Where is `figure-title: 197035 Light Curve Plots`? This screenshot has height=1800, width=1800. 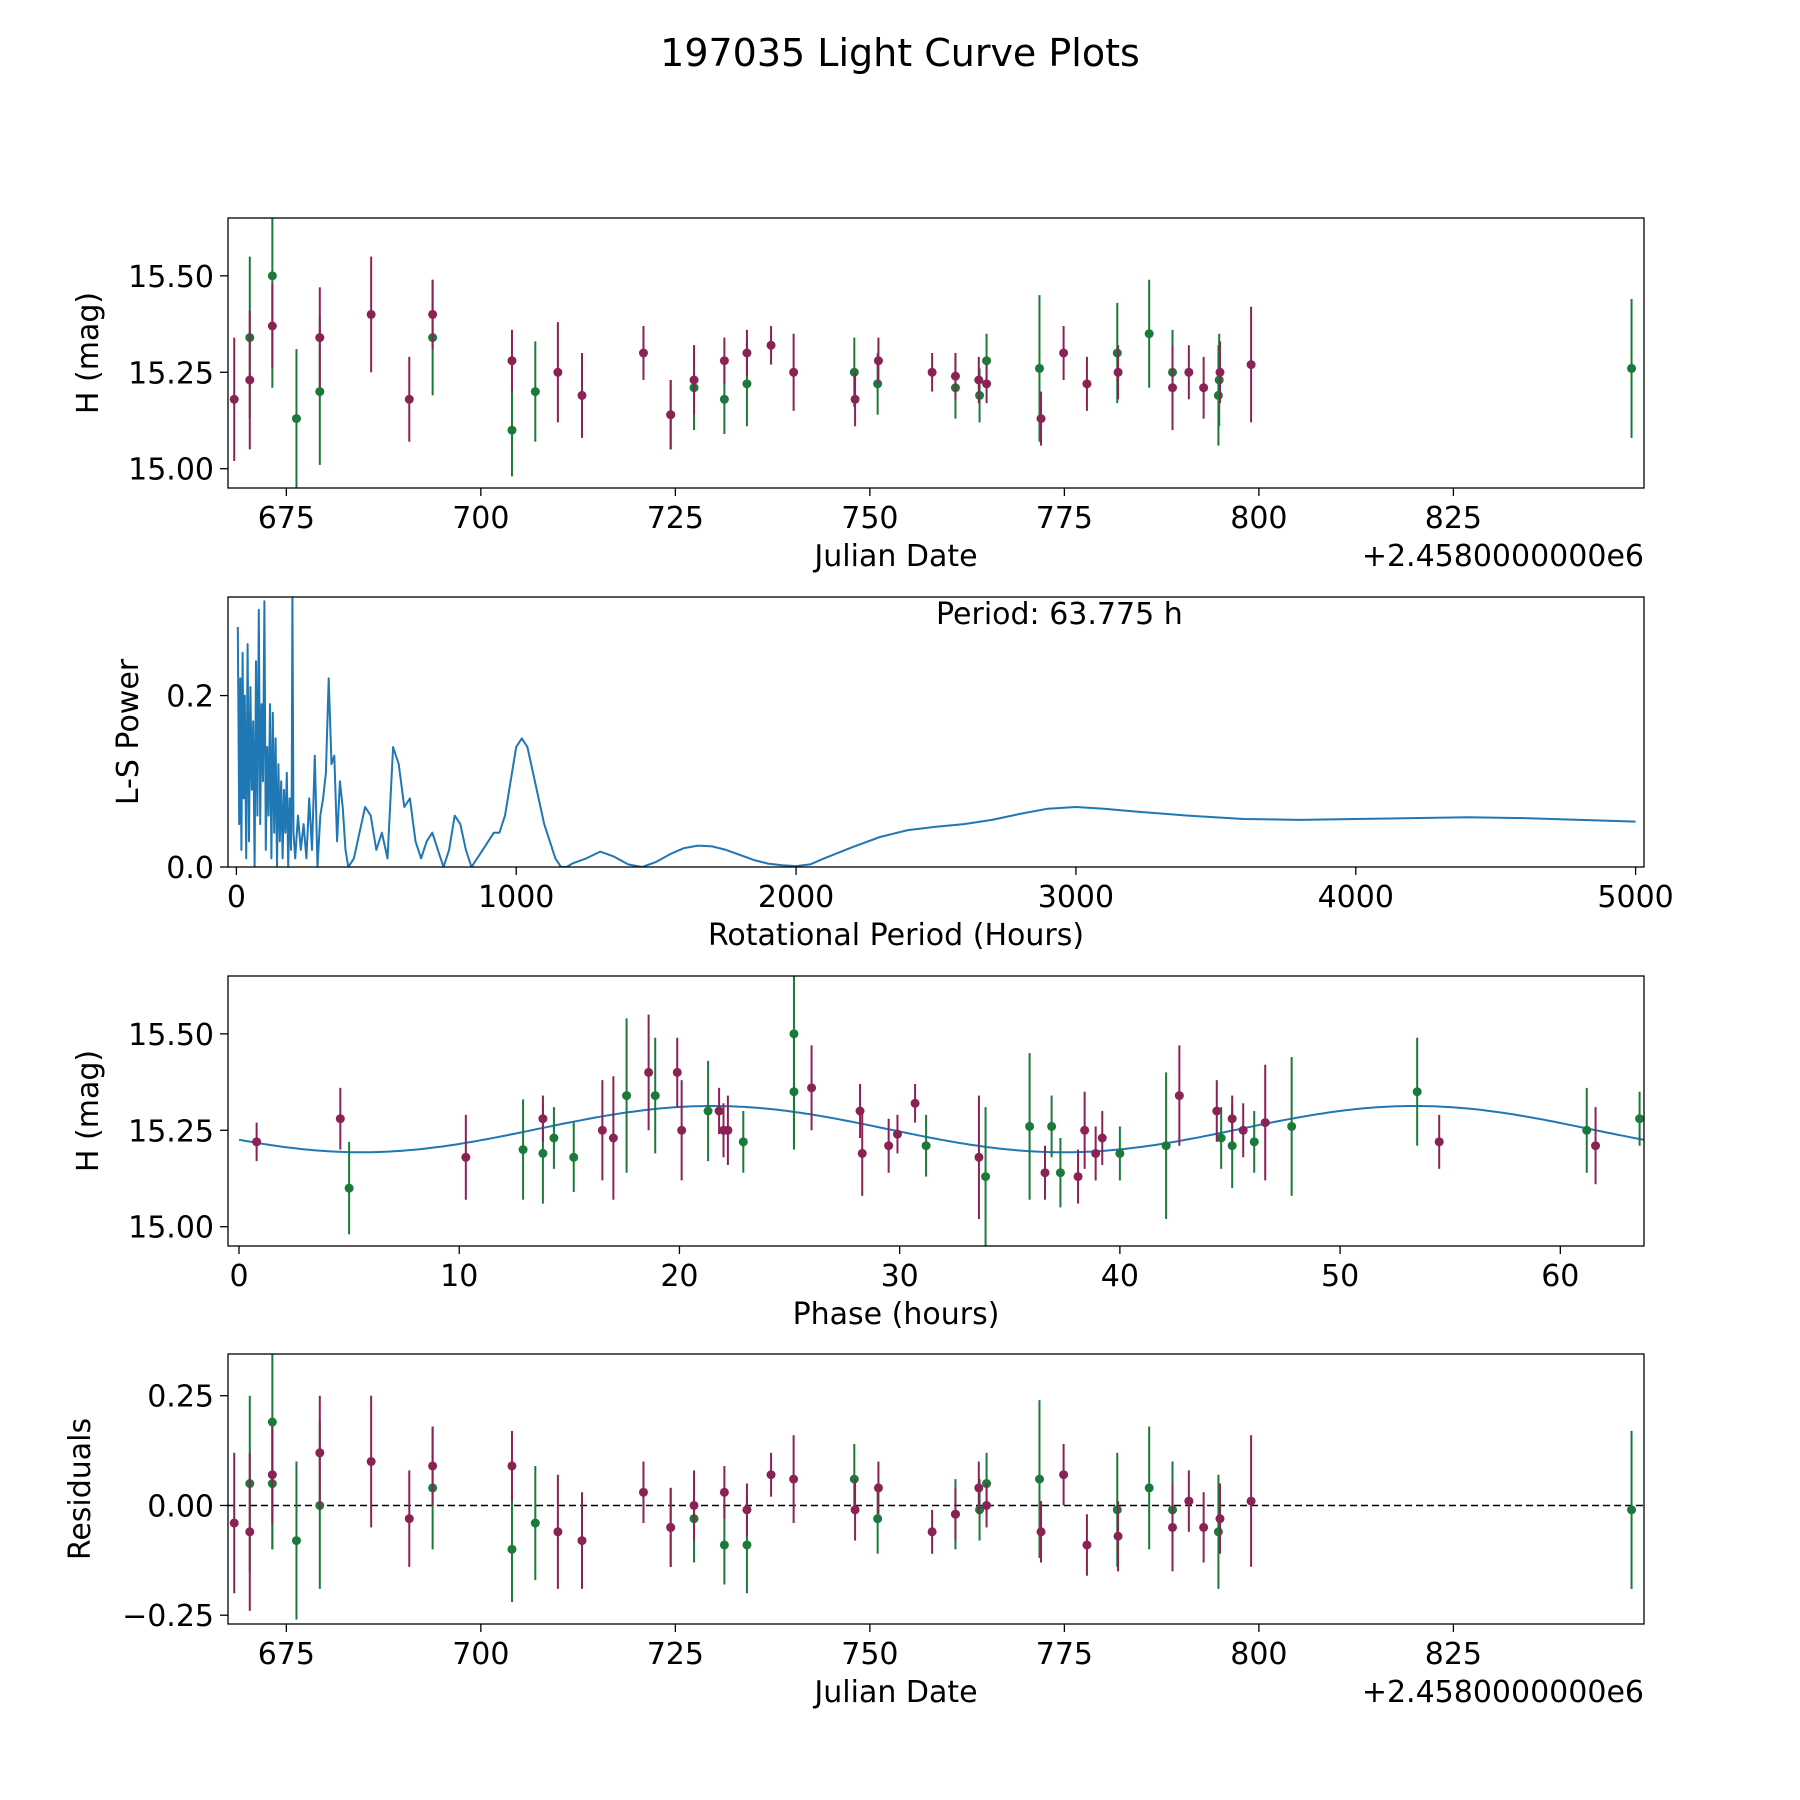
figure-title: 197035 Light Curve Plots is located at coordinates (900, 53).